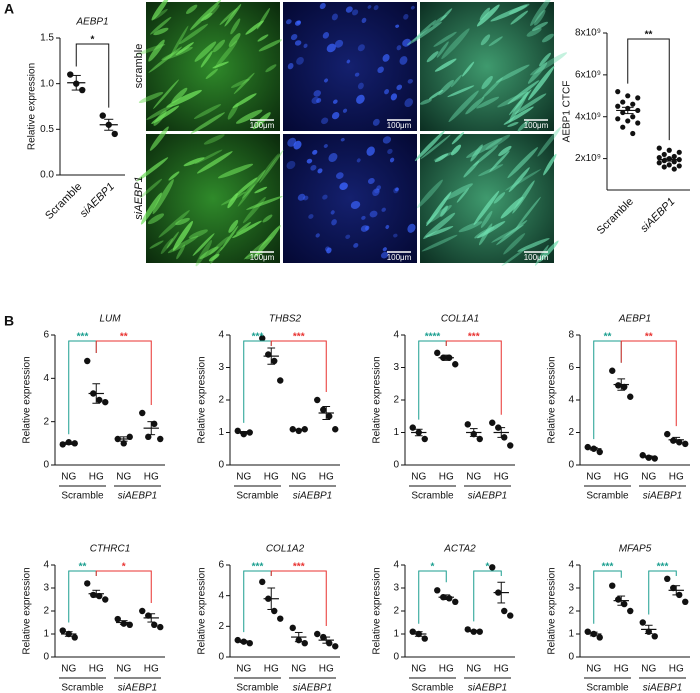 This screenshot has height=693, width=700. What do you see at coordinates (262, 125) in the screenshot?
I see `scale-bar-label: 100μm` at bounding box center [262, 125].